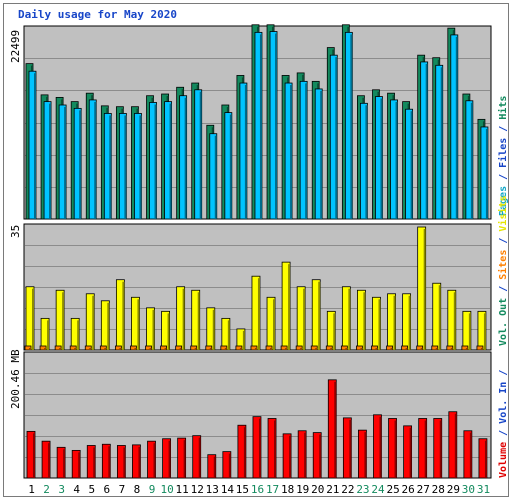  What do you see at coordinates (305, 455) in the screenshot?
I see `bar-volume-day-19-shade` at bounding box center [305, 455].